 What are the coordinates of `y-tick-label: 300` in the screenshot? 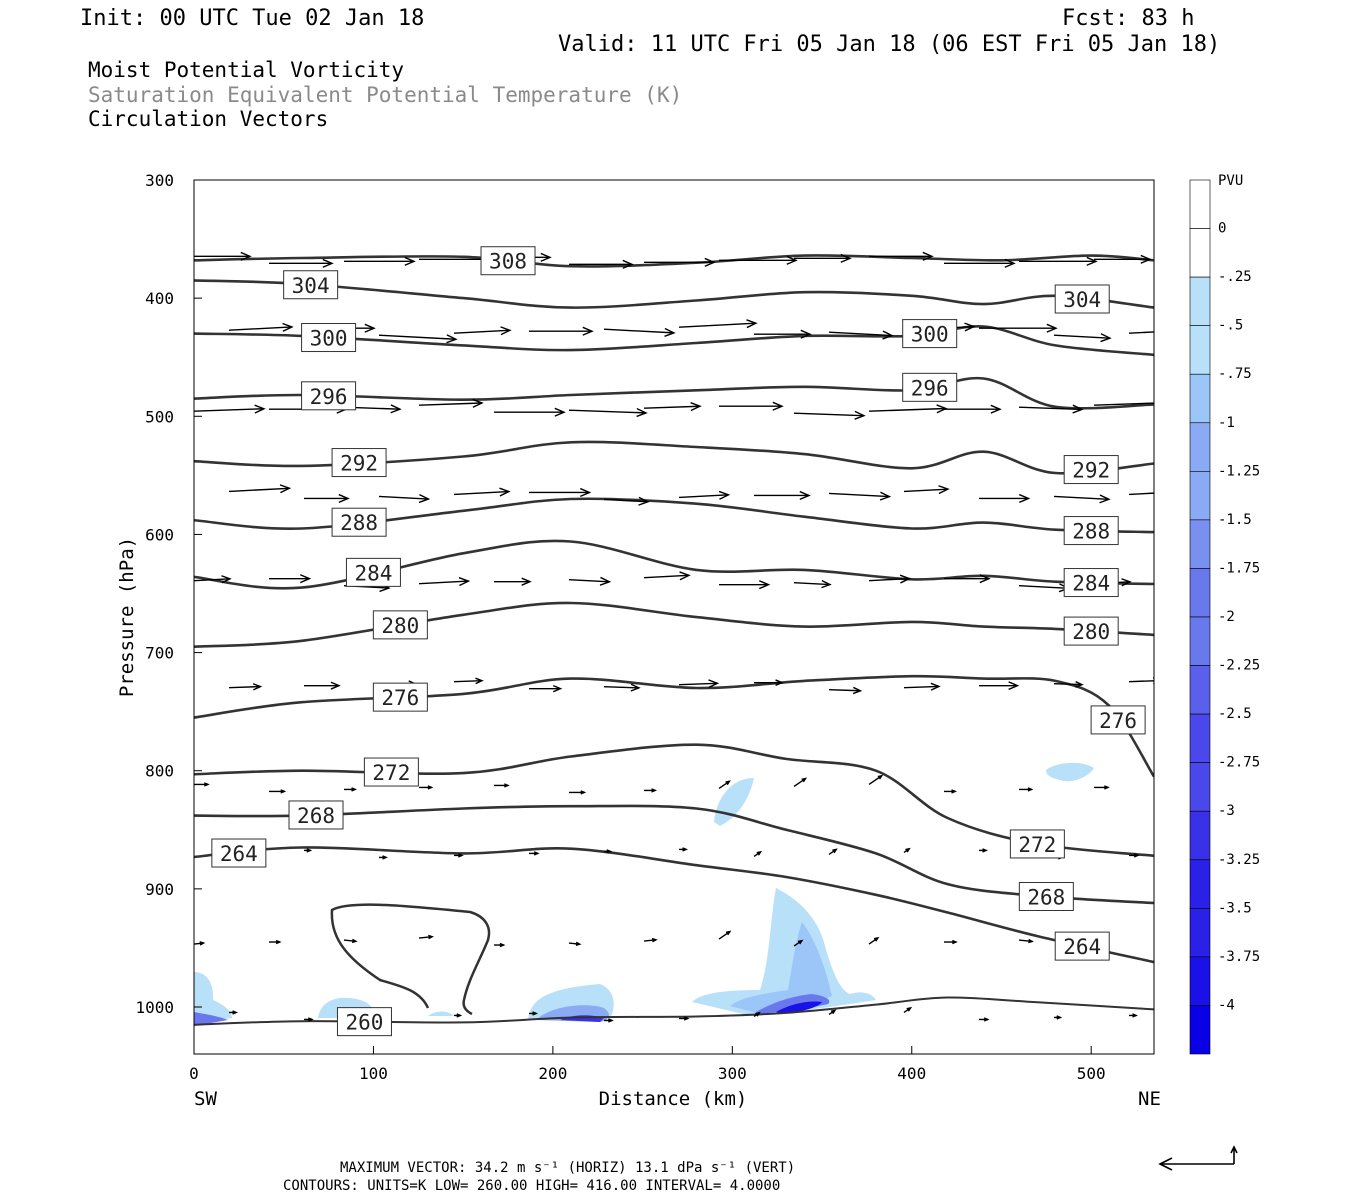 It's located at (159, 180).